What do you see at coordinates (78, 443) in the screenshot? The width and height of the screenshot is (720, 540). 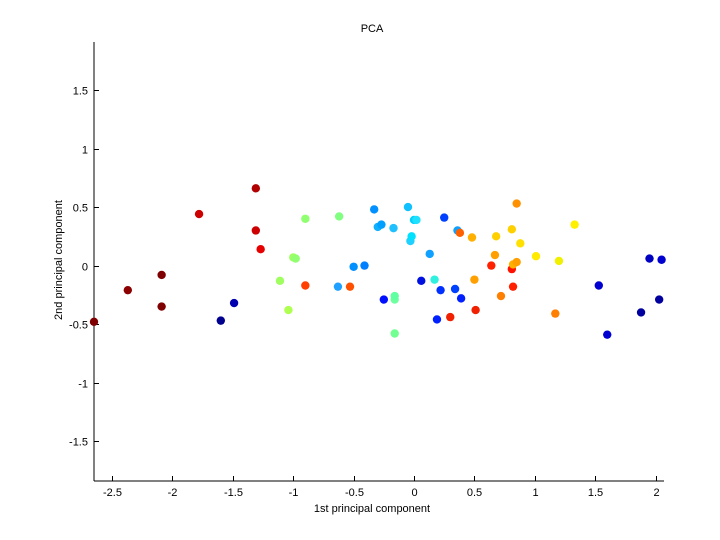 I see `y-tick-label: -1.5` at bounding box center [78, 443].